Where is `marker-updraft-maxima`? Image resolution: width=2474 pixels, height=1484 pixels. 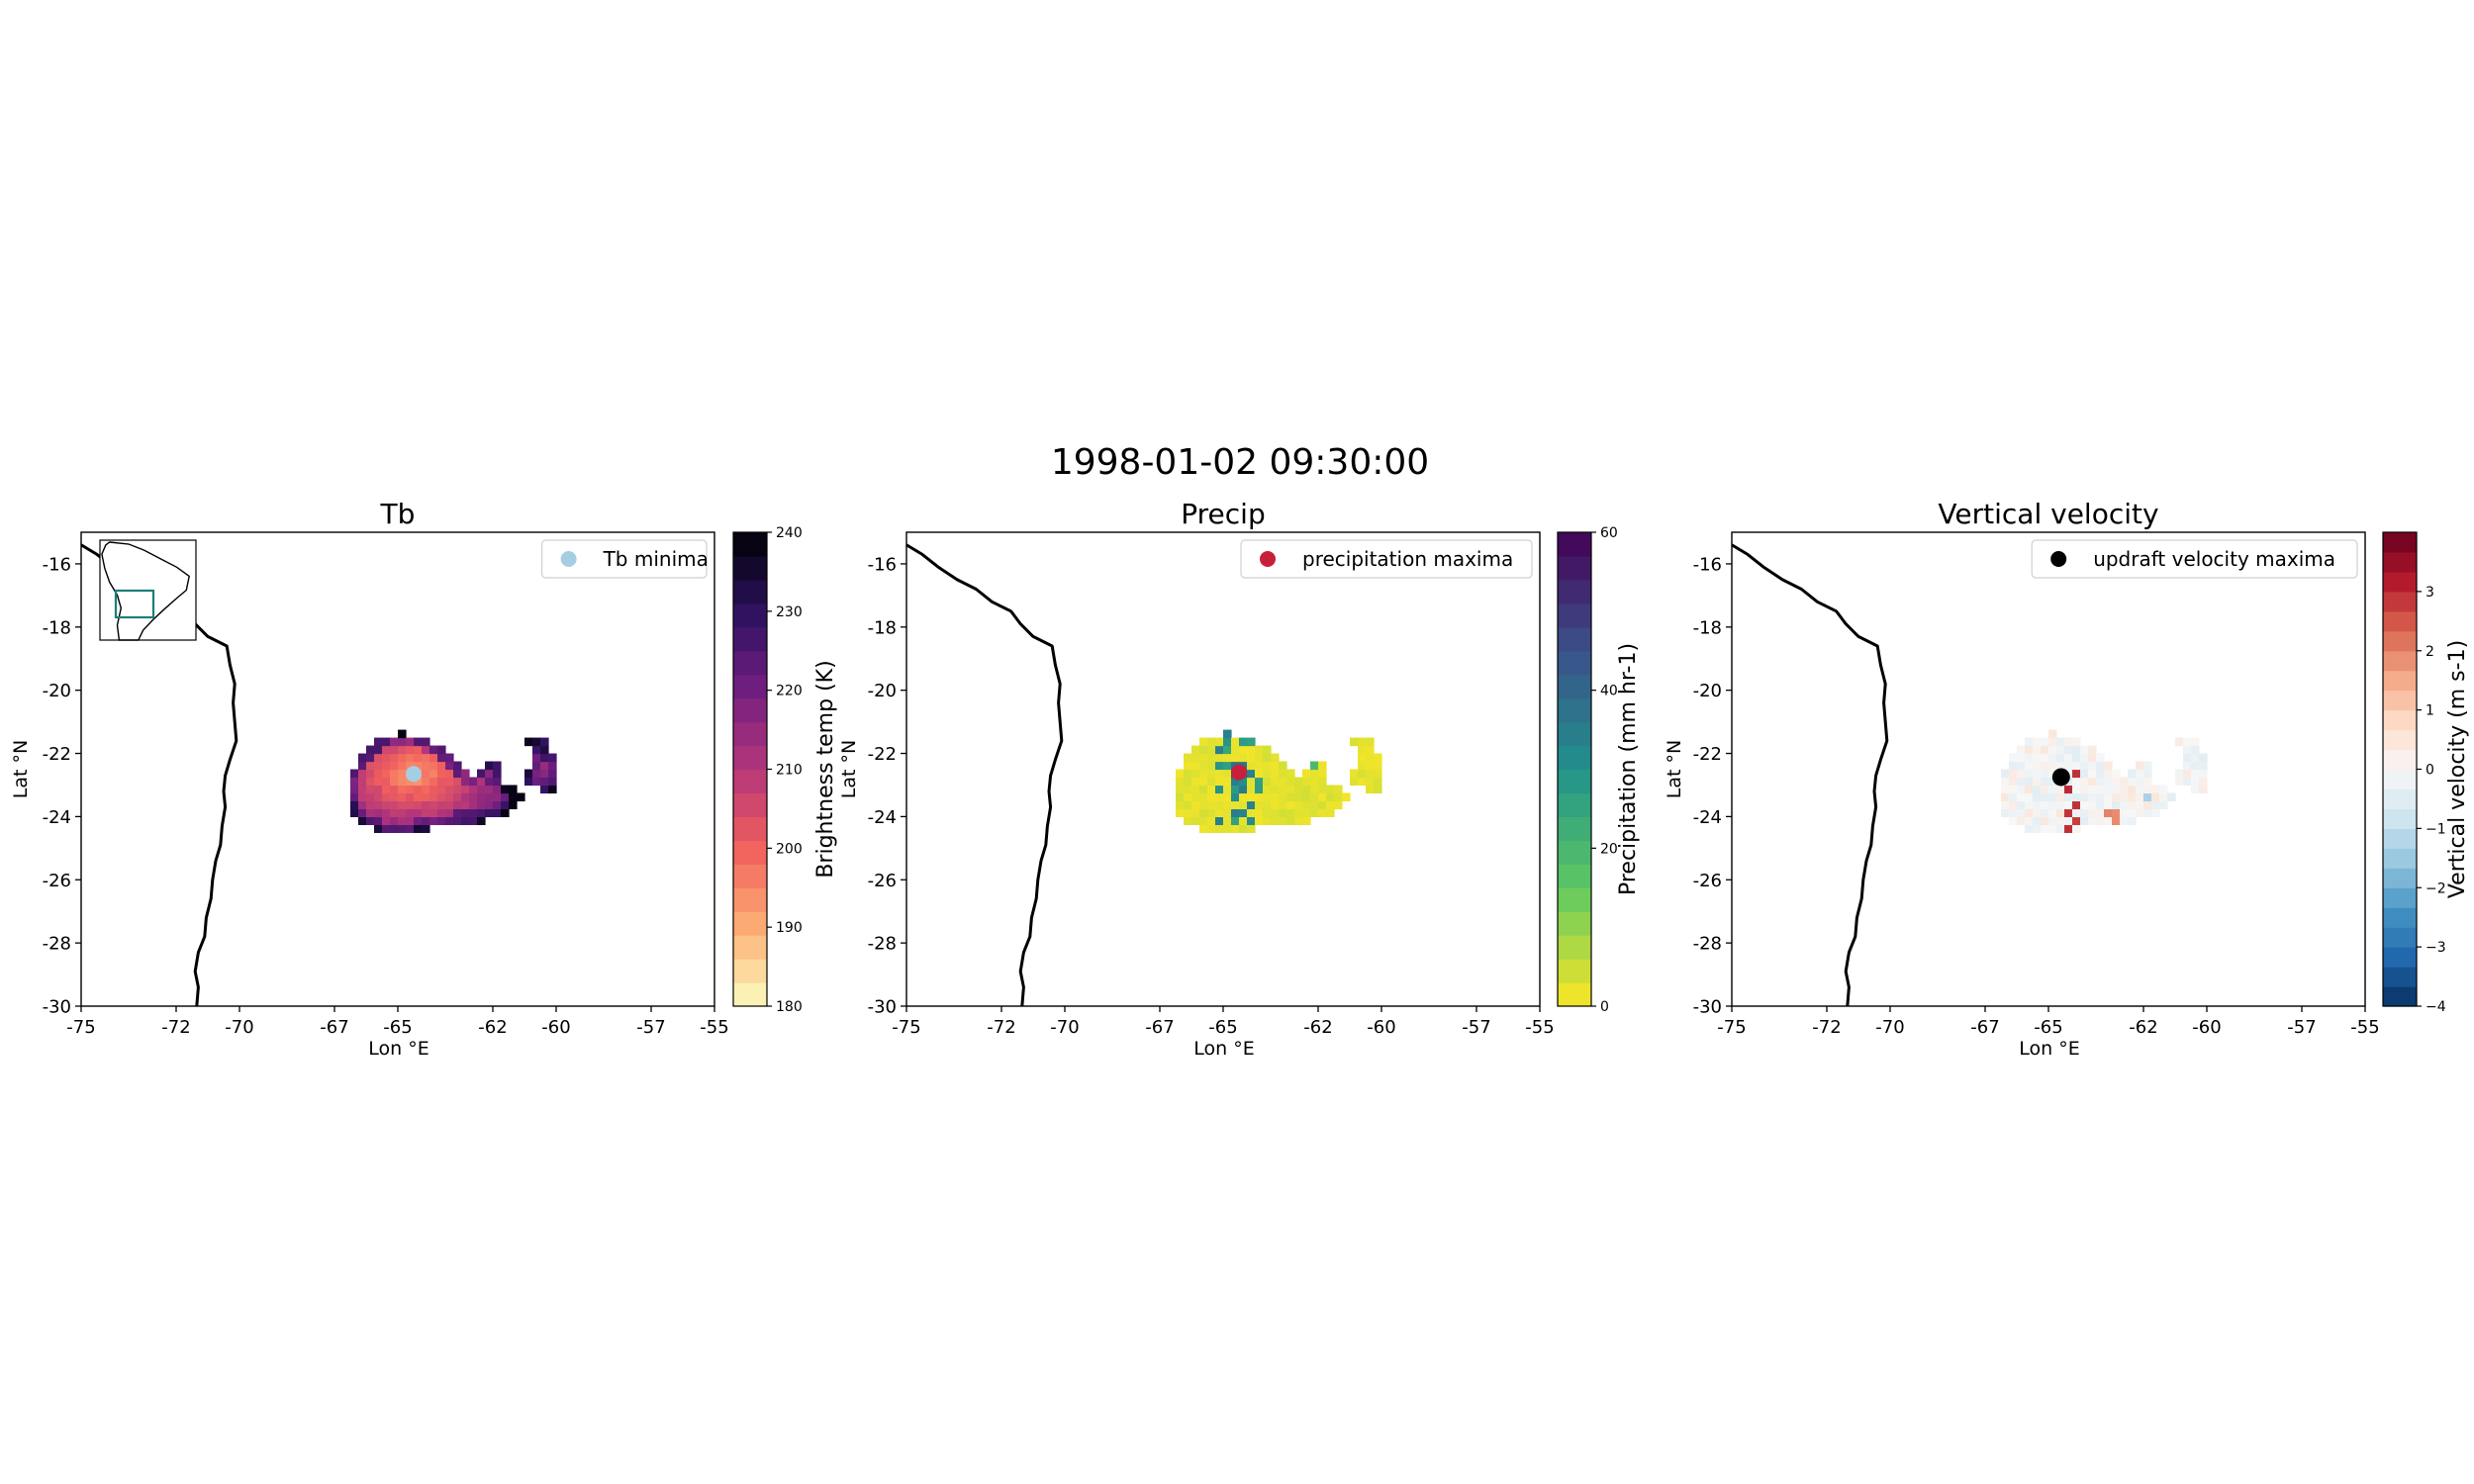
marker-updraft-maxima is located at coordinates (2060, 777).